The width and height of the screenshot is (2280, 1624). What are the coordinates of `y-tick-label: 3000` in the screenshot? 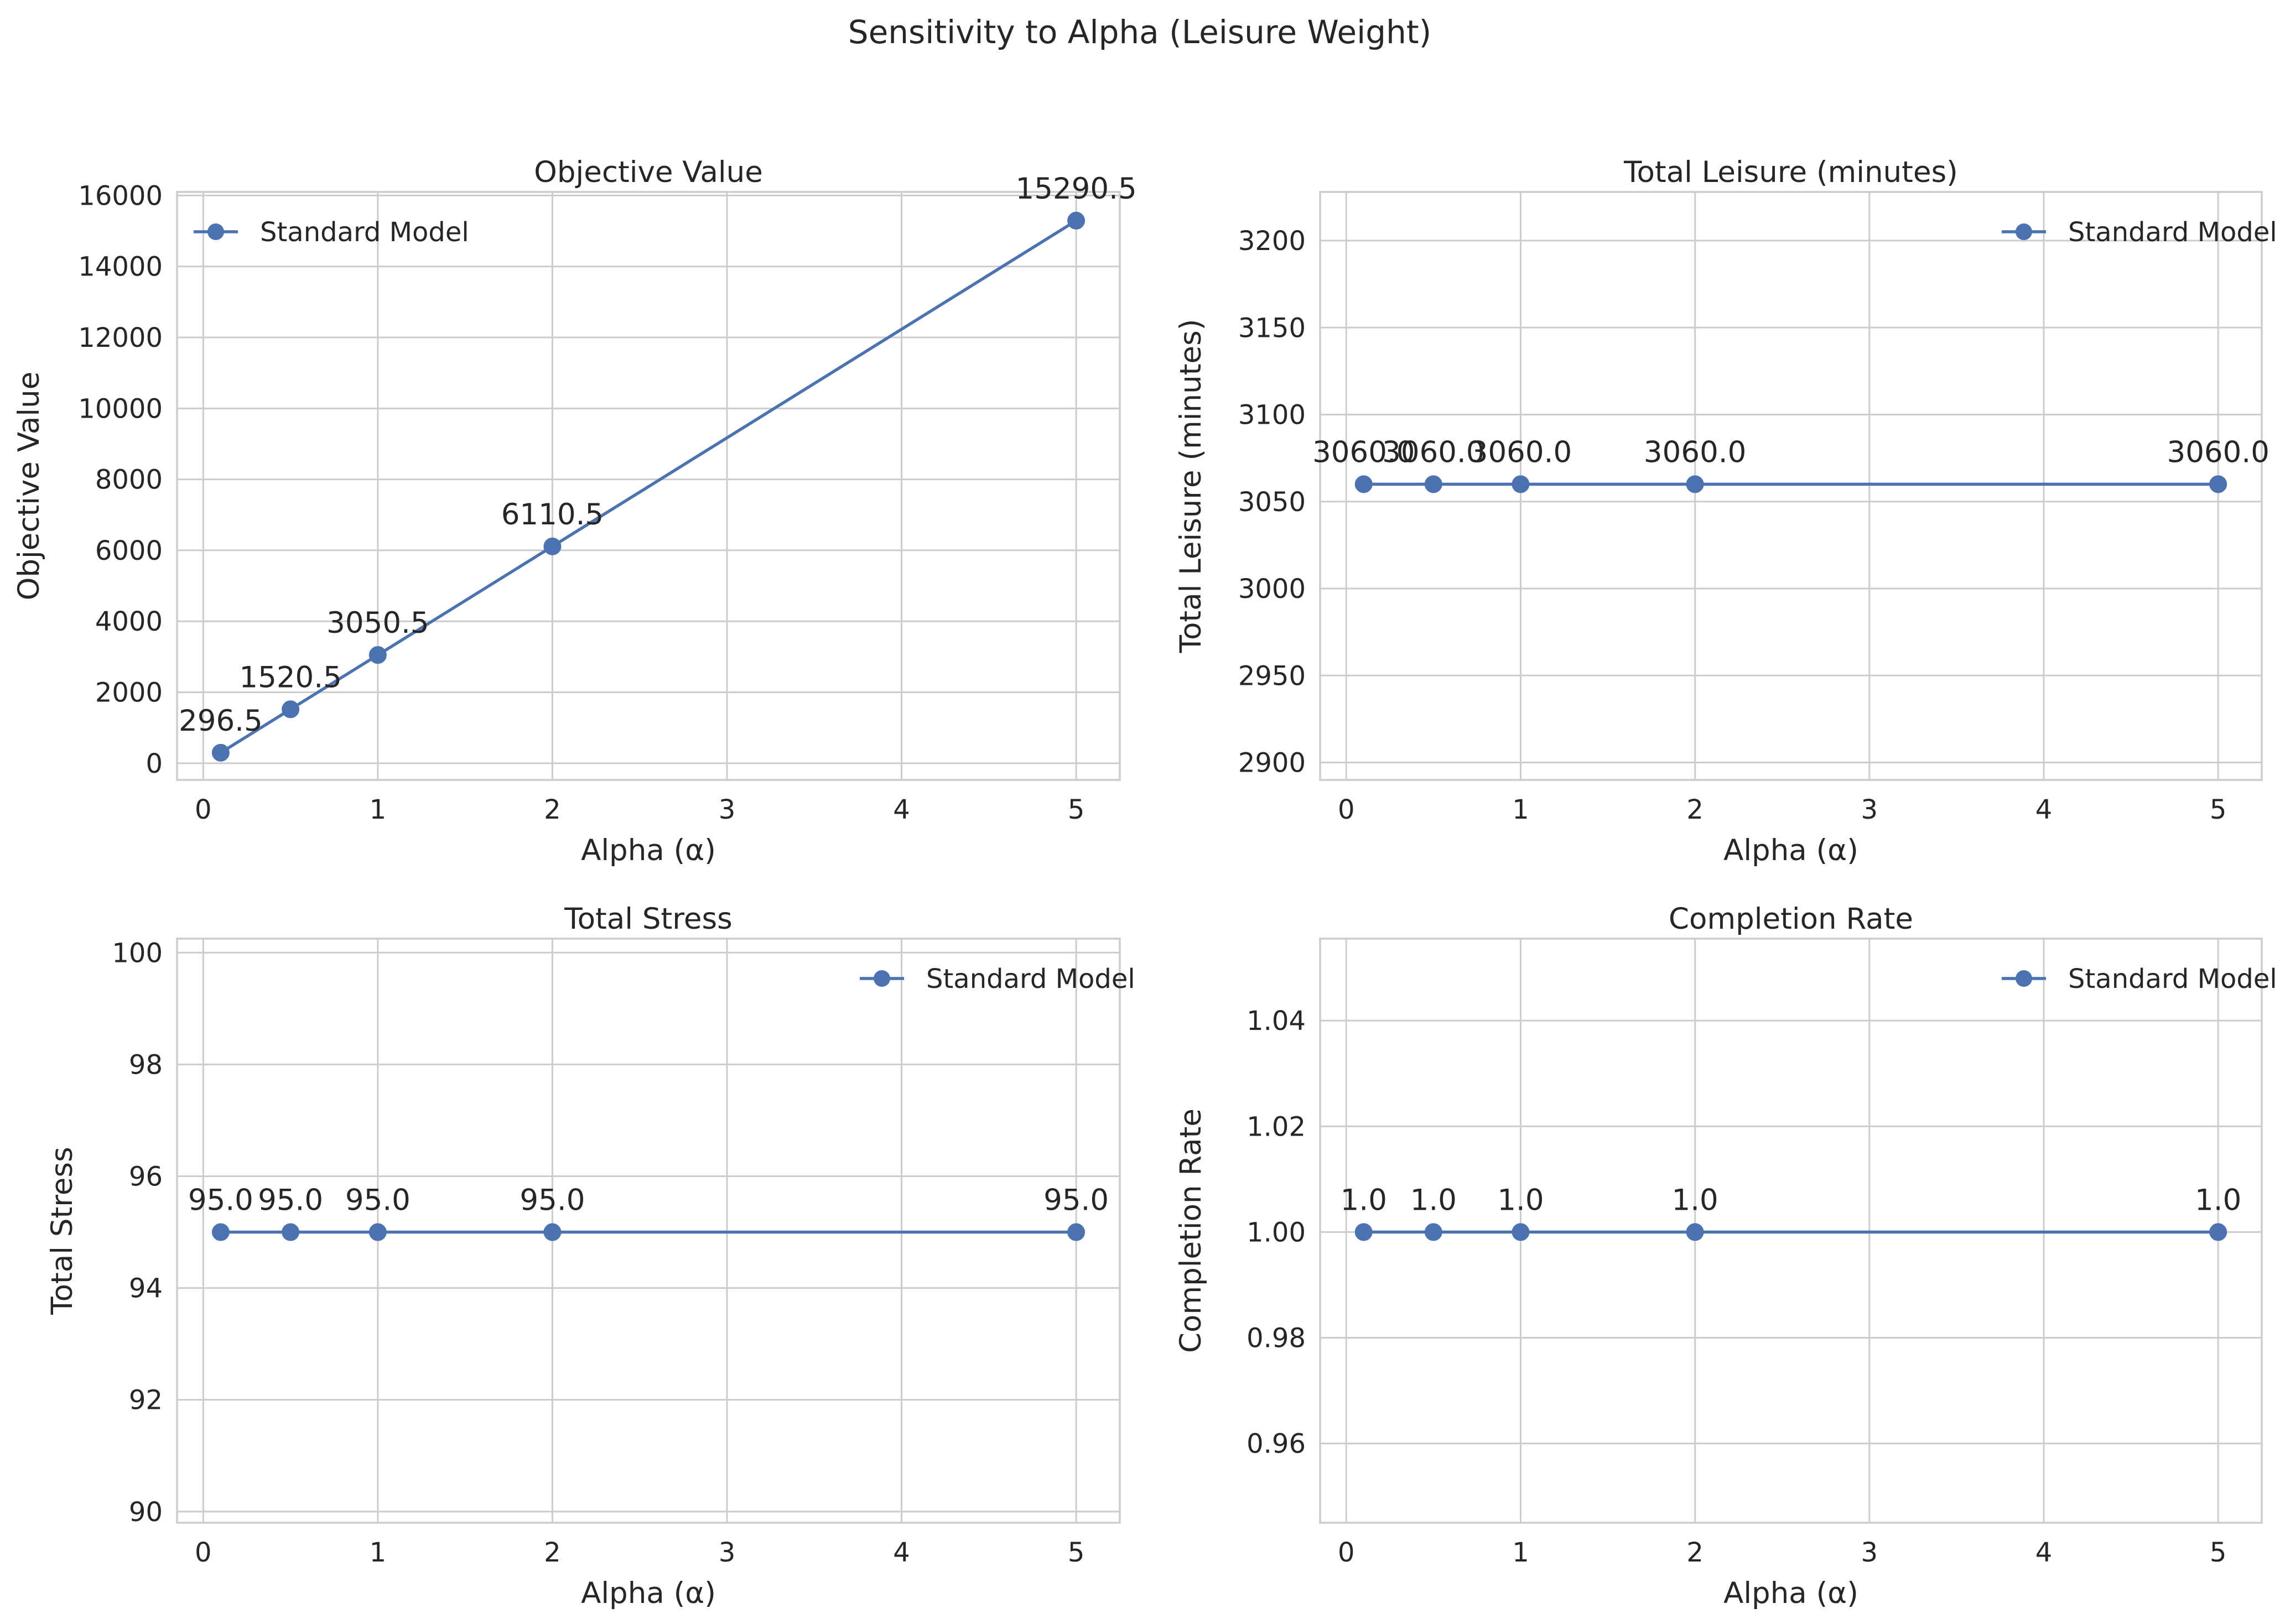 It's located at (1272, 589).